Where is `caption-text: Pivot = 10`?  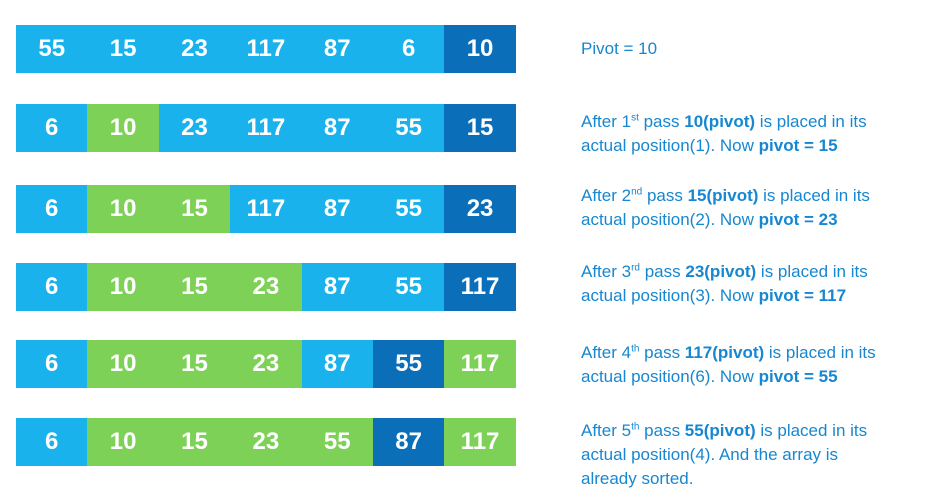 caption-text: Pivot = 10 is located at coordinates (619, 48).